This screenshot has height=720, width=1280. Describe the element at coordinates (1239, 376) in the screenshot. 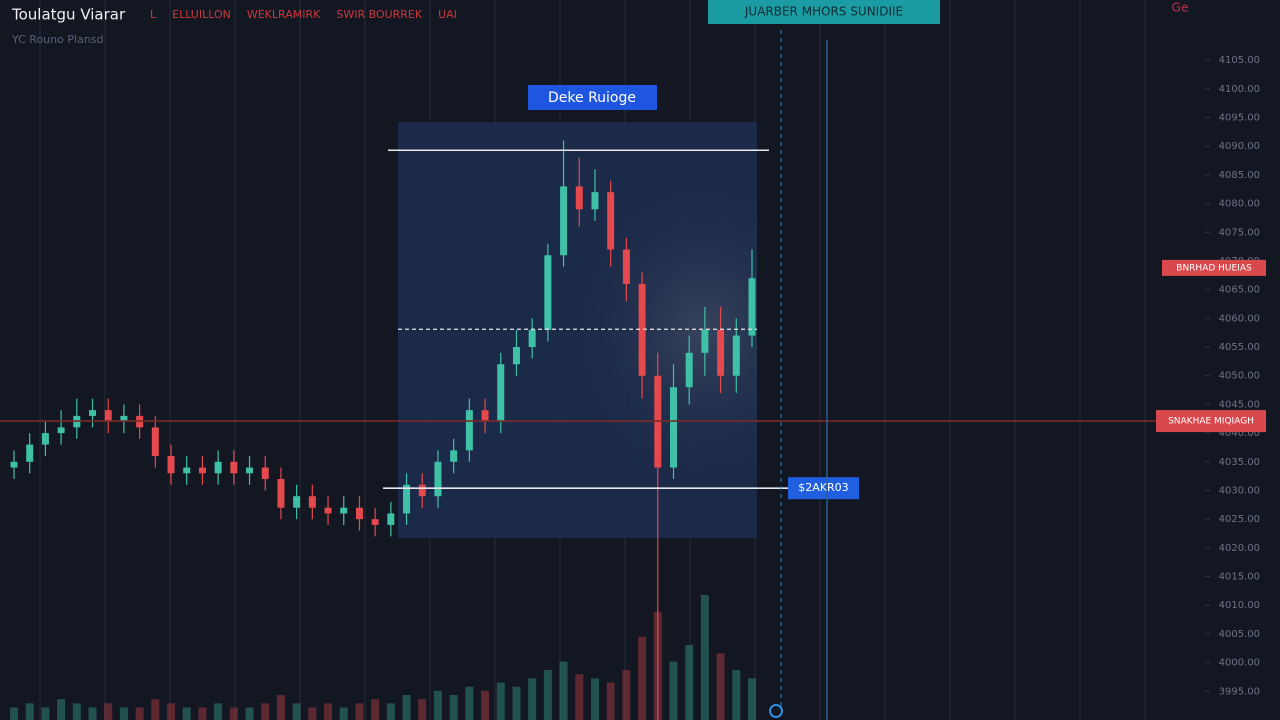

I see `y-tick-label: 4050.00` at that location.